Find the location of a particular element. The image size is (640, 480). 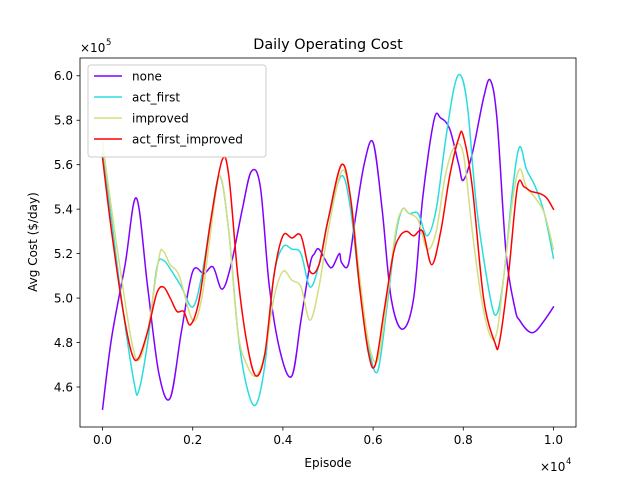

y-tick-label: 5.8 is located at coordinates (63, 121).